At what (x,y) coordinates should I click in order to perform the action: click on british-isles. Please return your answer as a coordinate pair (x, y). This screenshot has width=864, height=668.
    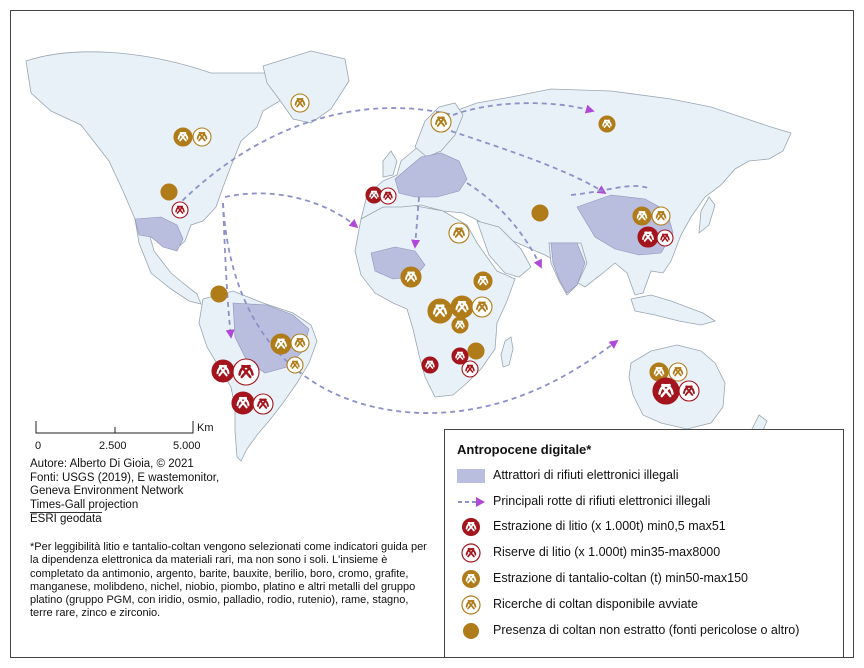
    Looking at the image, I should click on (390, 164).